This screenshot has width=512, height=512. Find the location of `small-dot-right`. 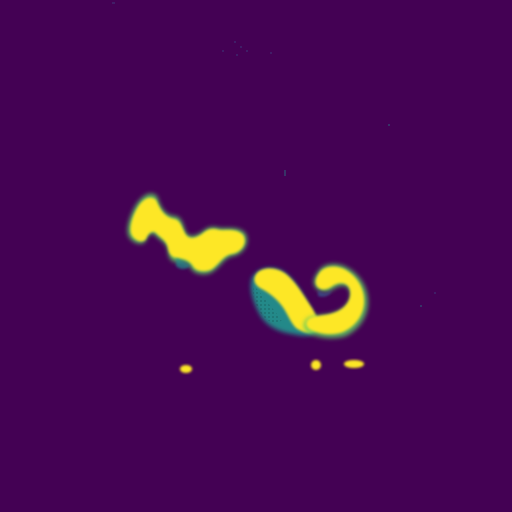

small-dot-right is located at coordinates (354, 364).